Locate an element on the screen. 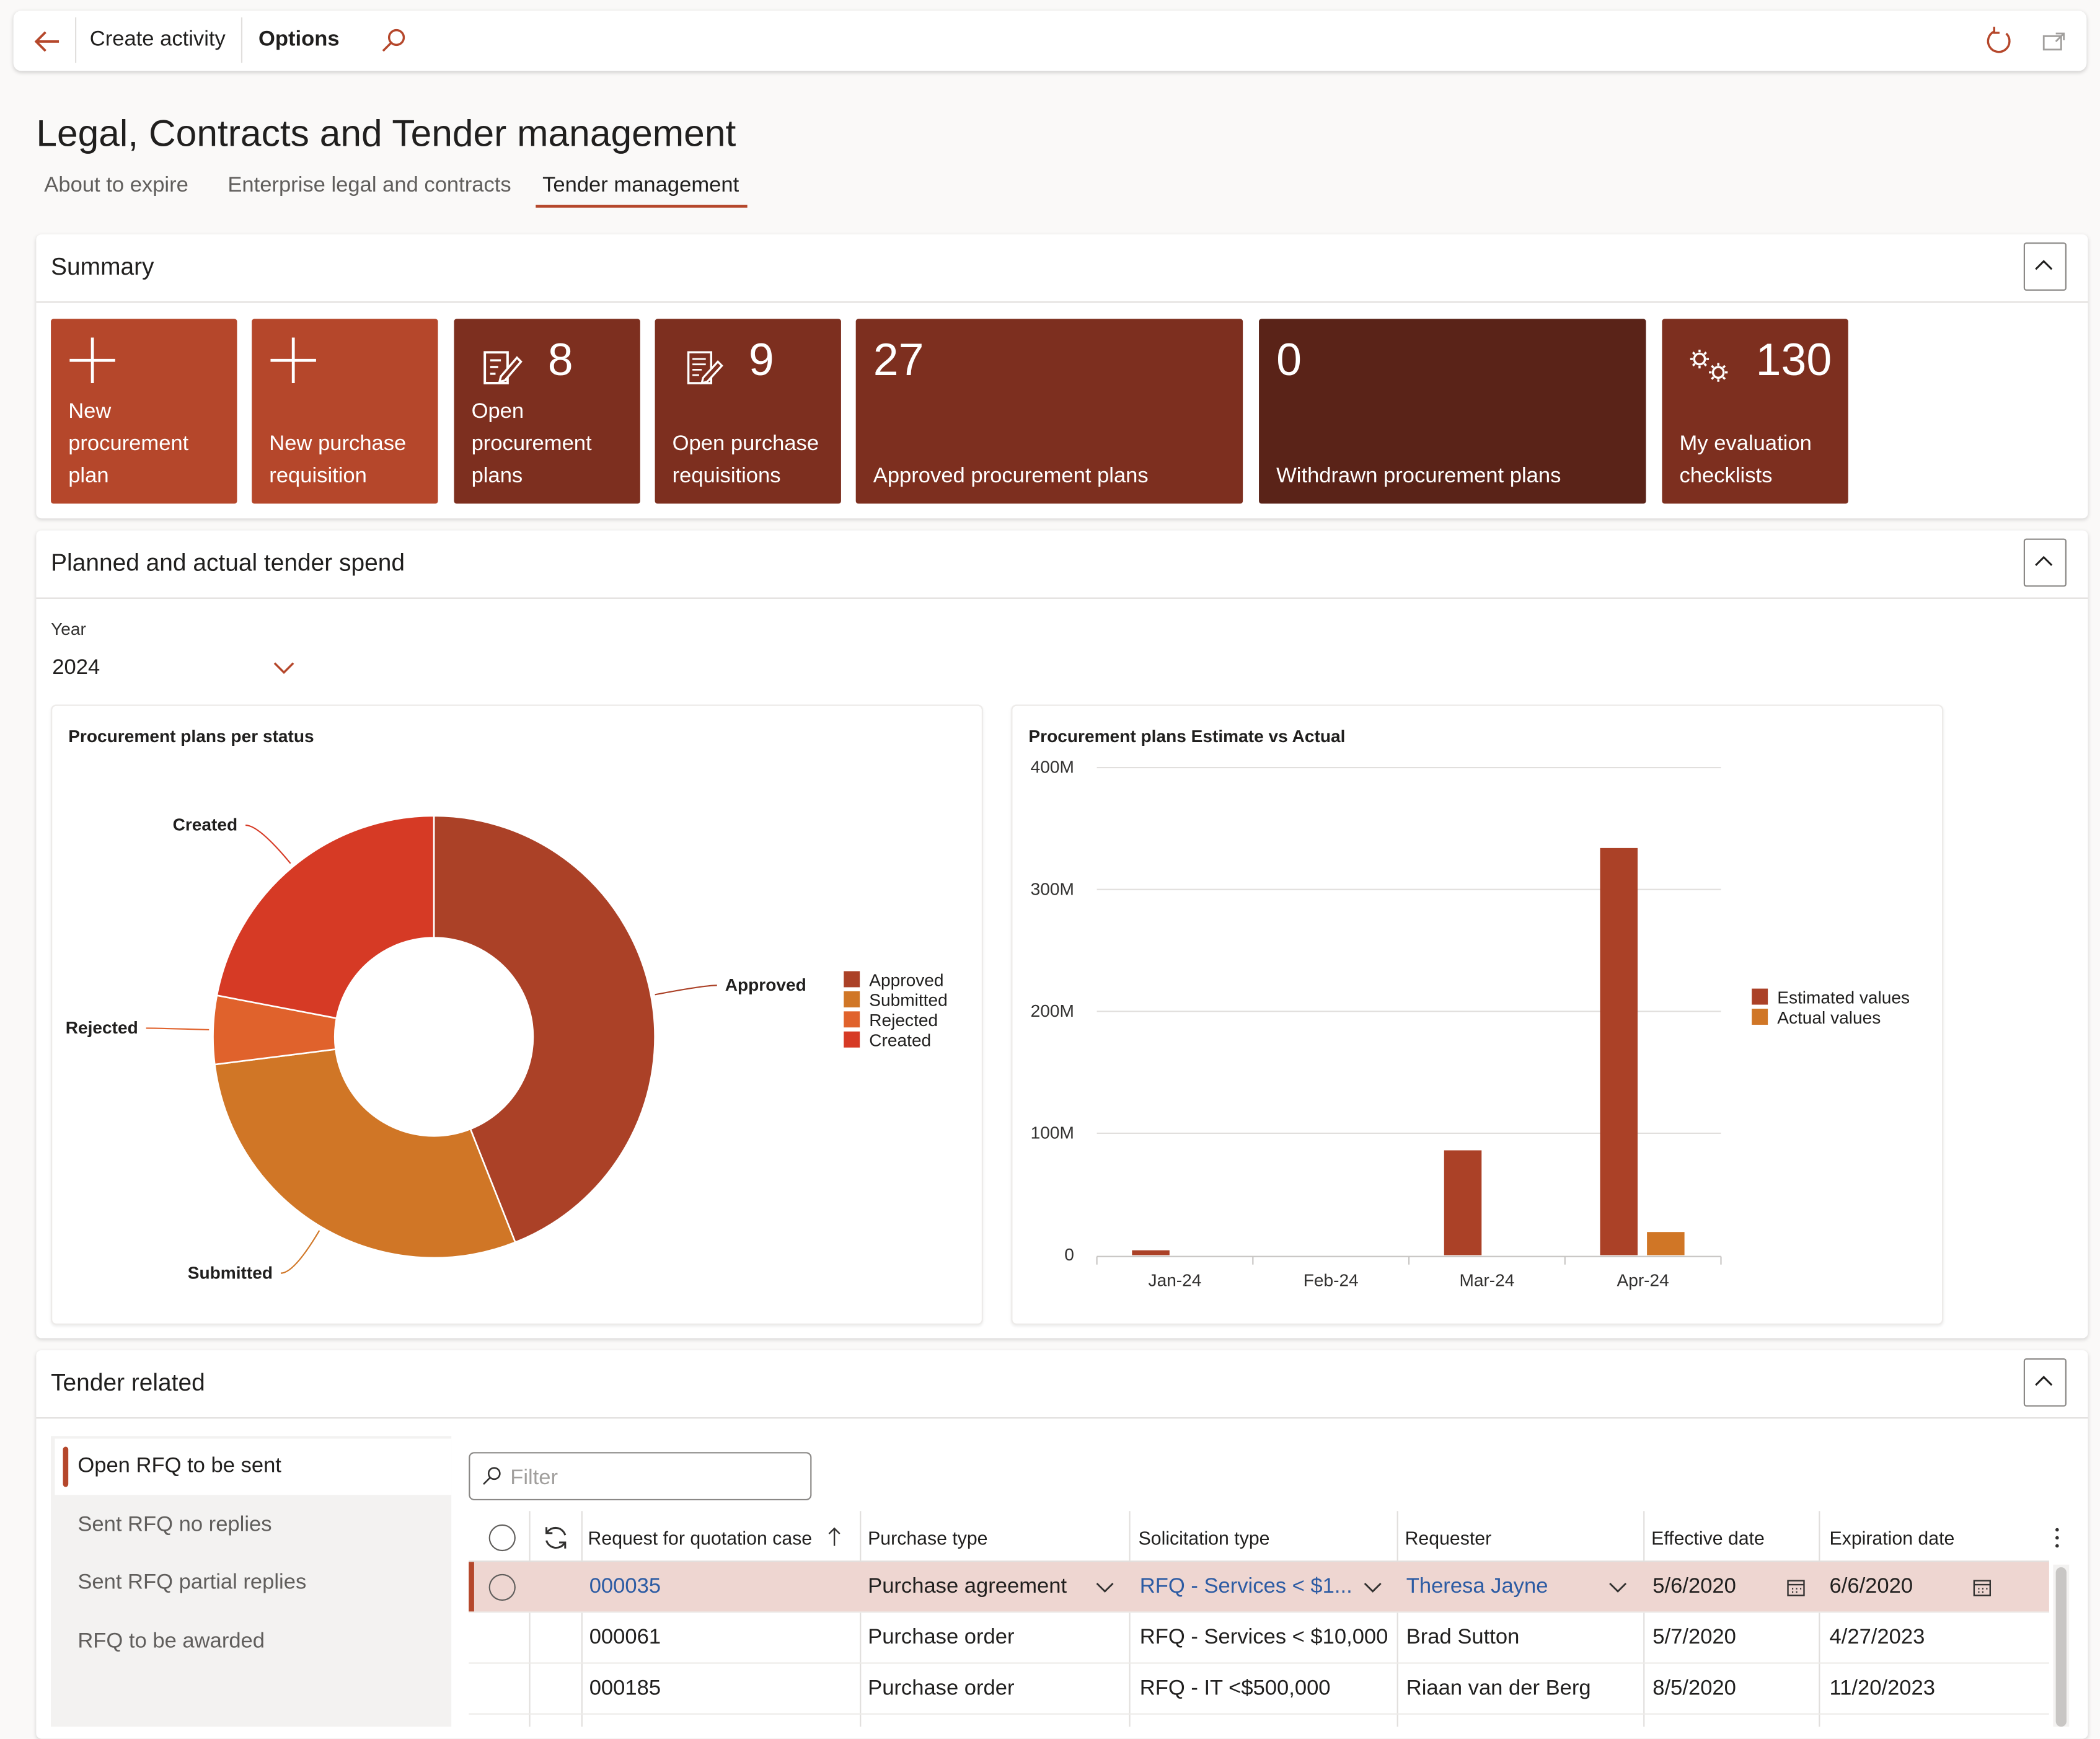 The image size is (2100, 1739). donut-slice-submitted is located at coordinates (364, 1153).